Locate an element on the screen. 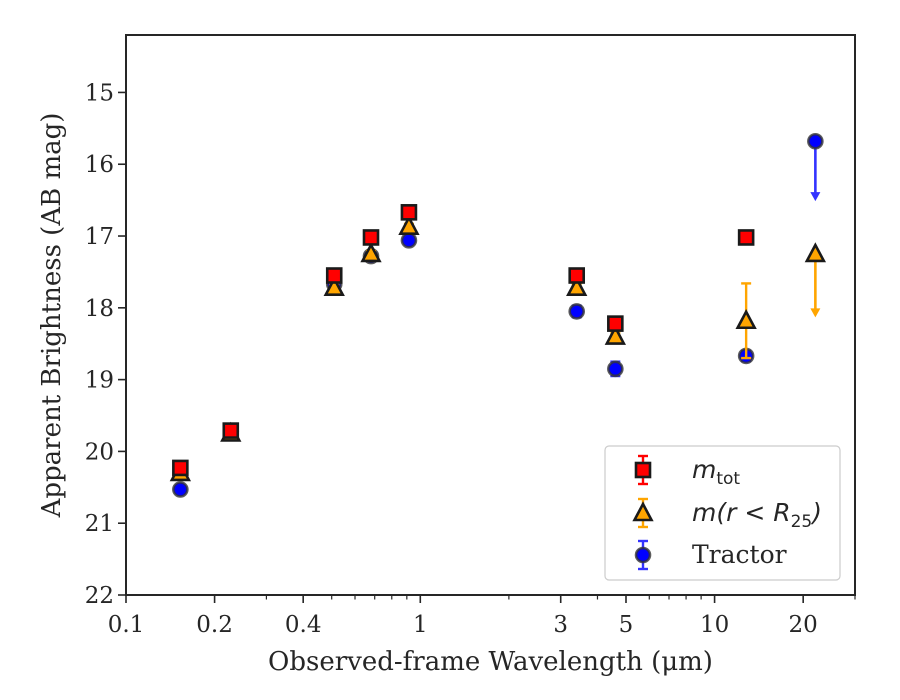 The image size is (900, 700). x-tick-label: 0.1 is located at coordinates (126, 625).